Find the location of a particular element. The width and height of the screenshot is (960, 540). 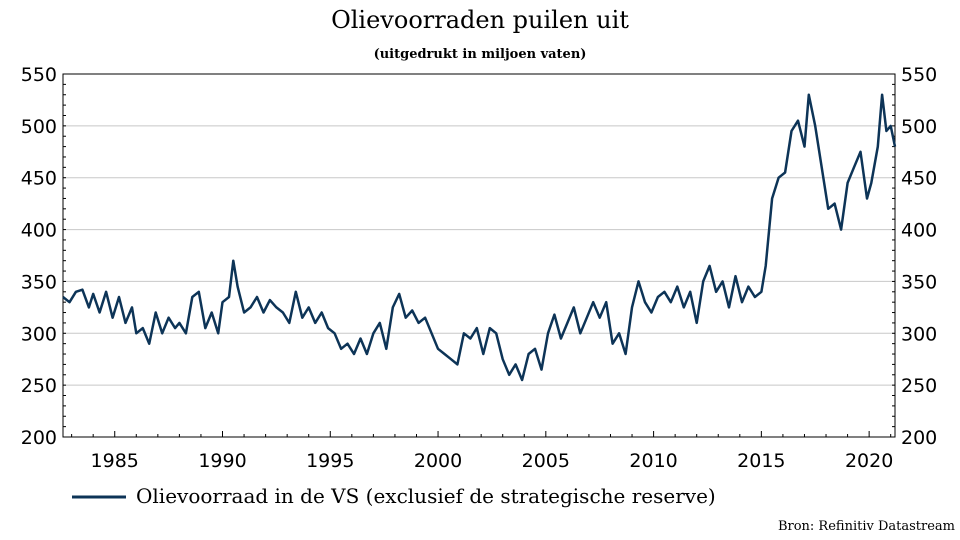

y-tick-label-right: 550 is located at coordinates (919, 75).